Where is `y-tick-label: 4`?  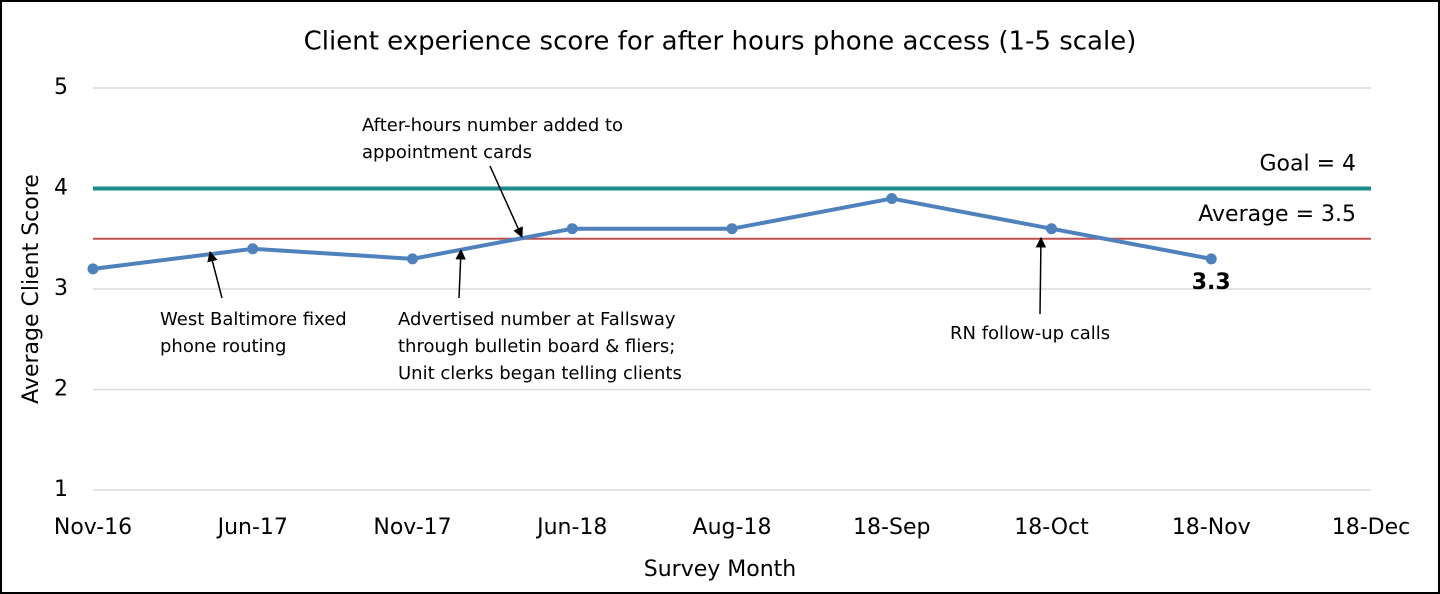 y-tick-label: 4 is located at coordinates (61, 188).